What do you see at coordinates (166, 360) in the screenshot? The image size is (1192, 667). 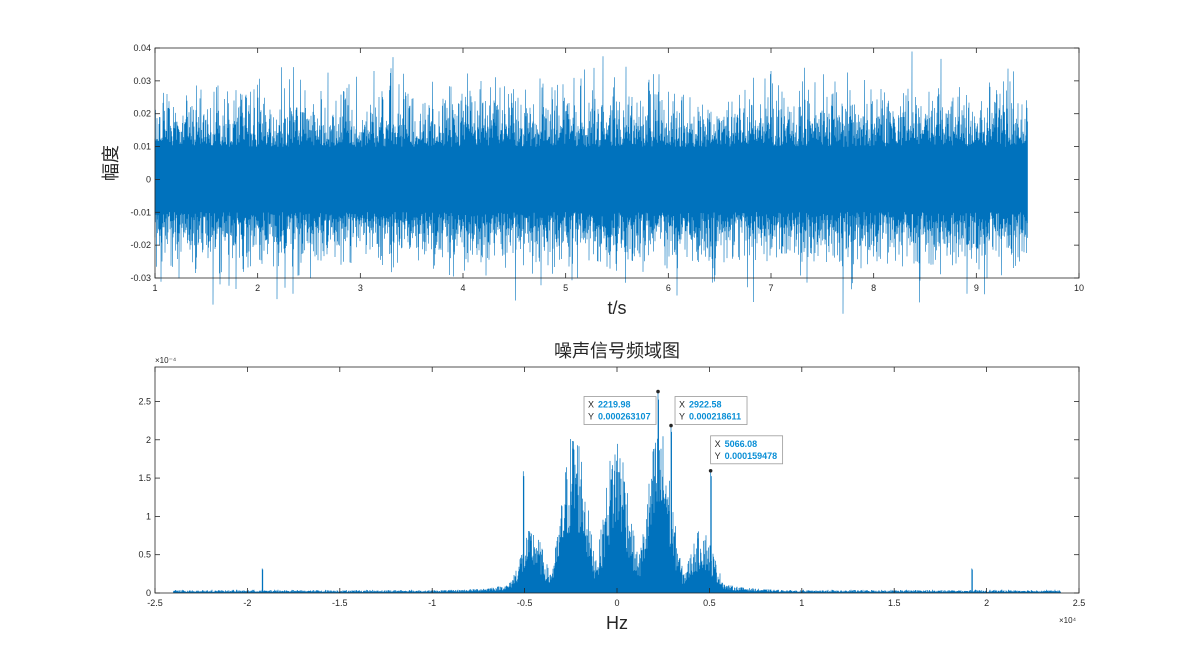 I see `frequency-y-exponent: ×10⁻⁴` at bounding box center [166, 360].